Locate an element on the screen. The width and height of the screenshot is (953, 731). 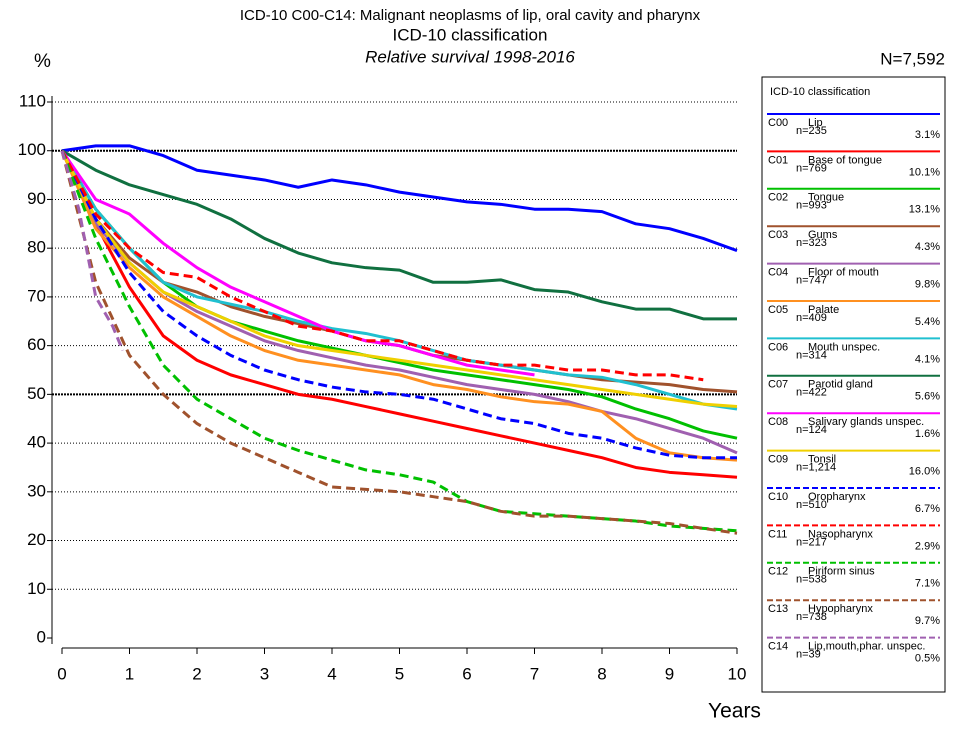
x-tick-label: 4 is located at coordinates (331, 673).